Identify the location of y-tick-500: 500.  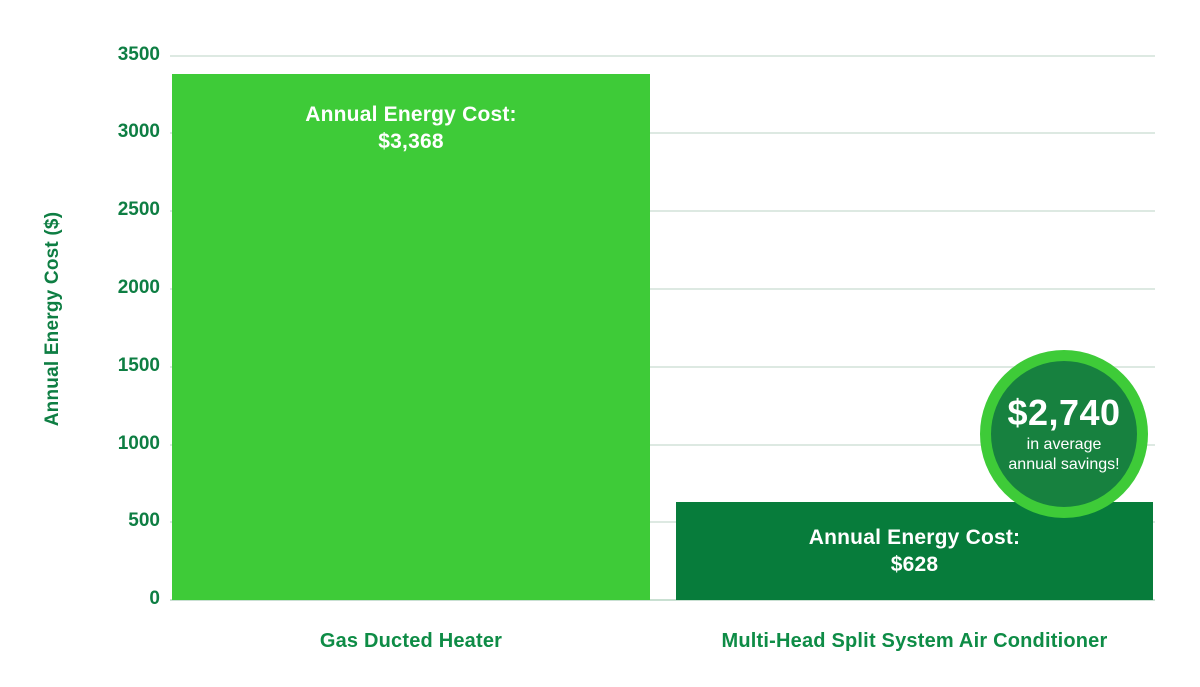
(144, 520).